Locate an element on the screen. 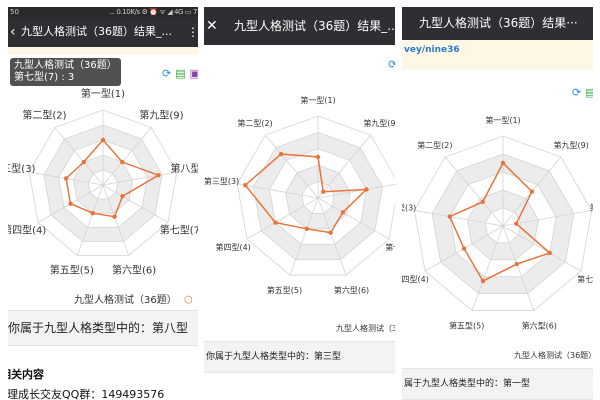 The image size is (600, 400). status-time: 50 is located at coordinates (14, 12).